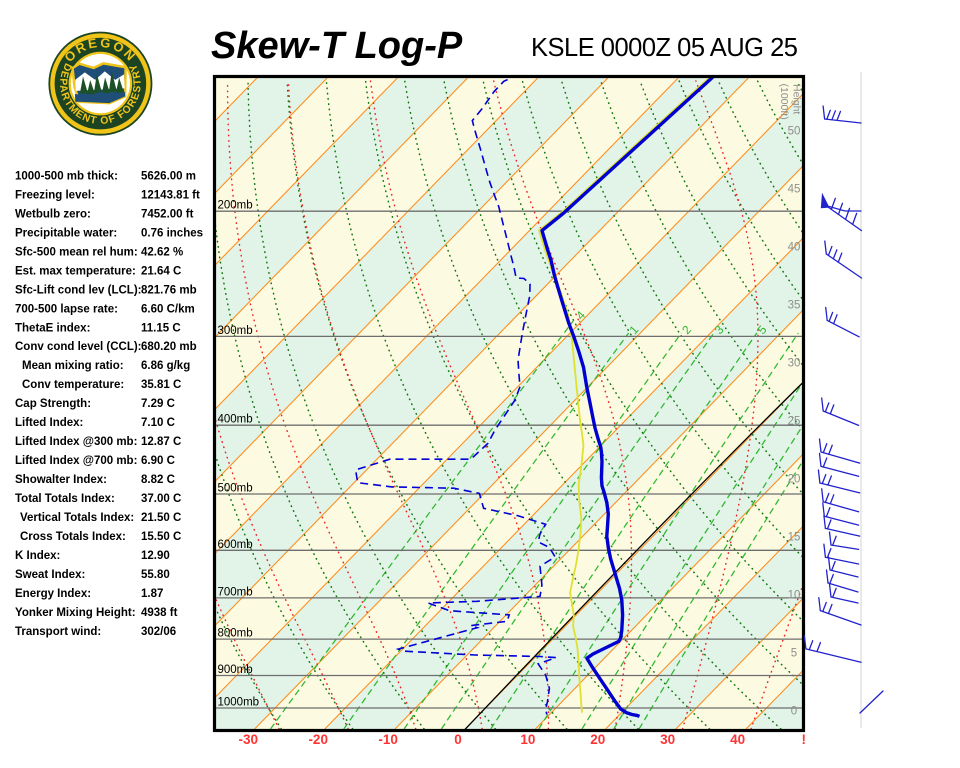 This screenshot has height=768, width=960. Describe the element at coordinates (162, 252) in the screenshot. I see `svg-text: 42.62 %` at that location.